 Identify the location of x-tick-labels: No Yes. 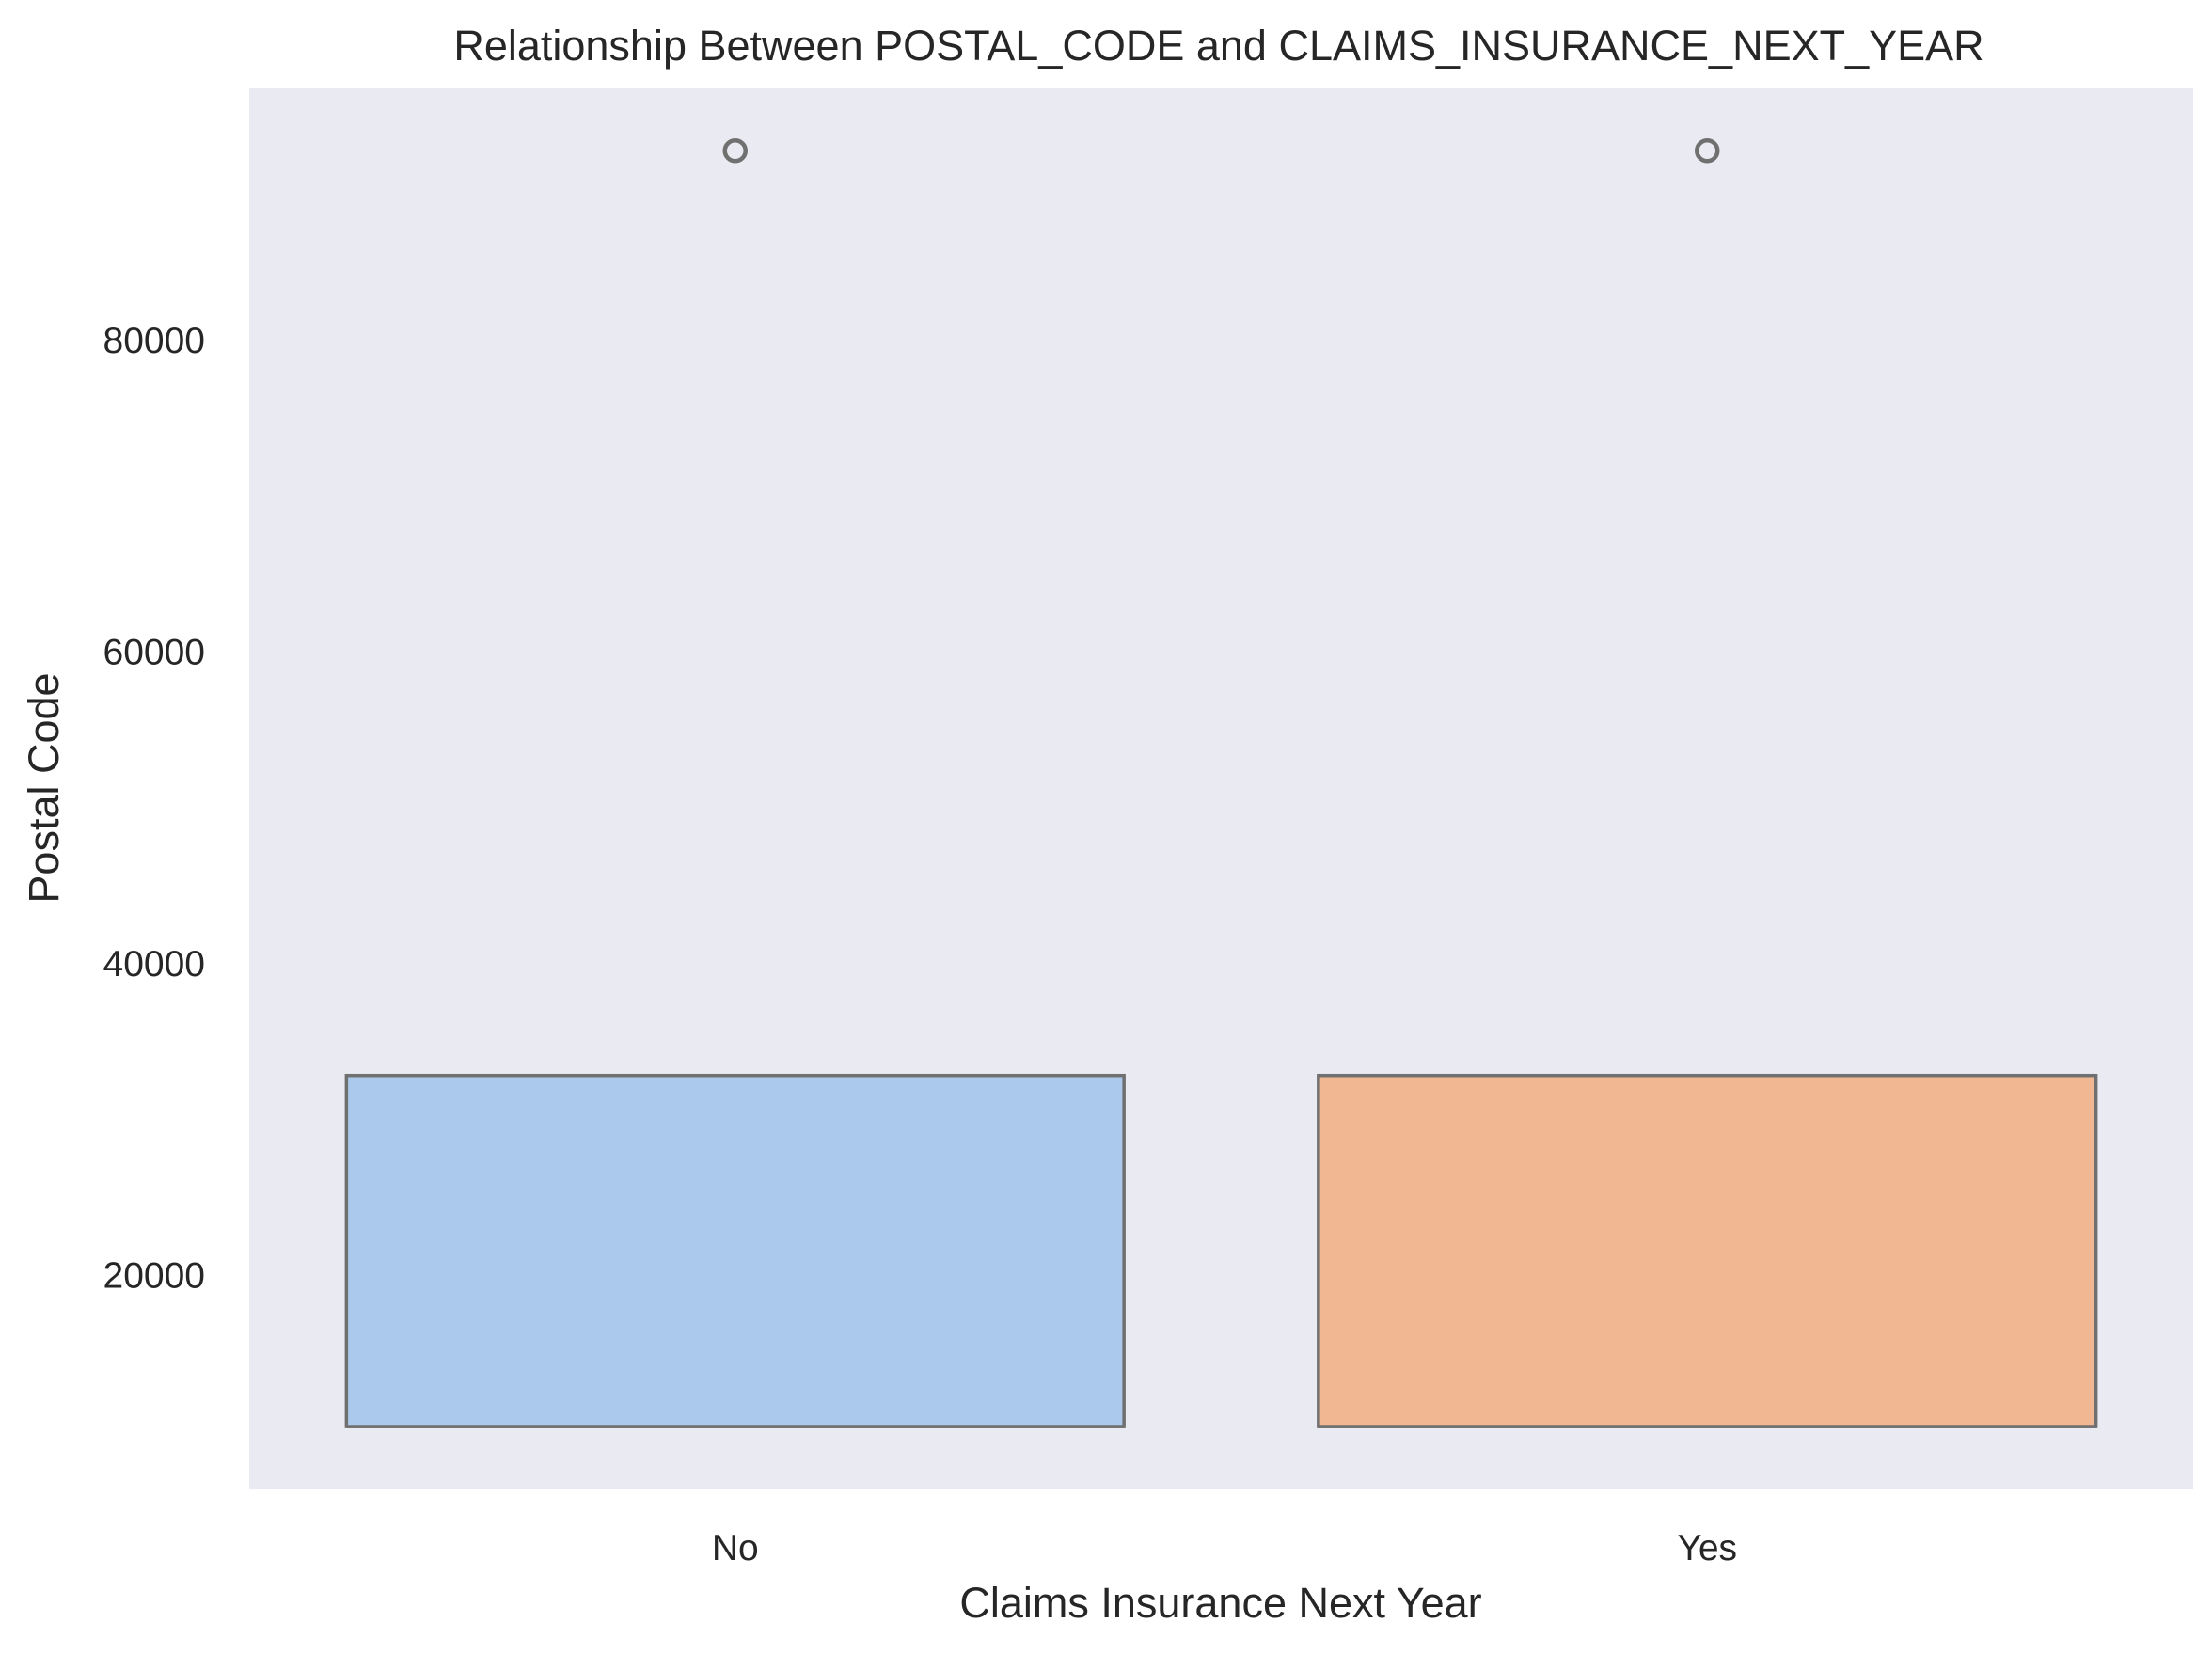
(1224, 1548).